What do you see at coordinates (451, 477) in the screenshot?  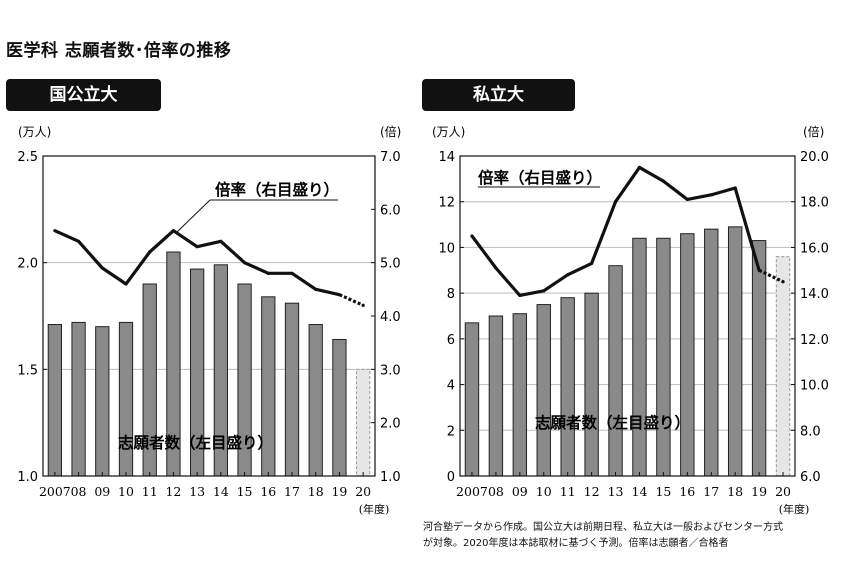 I see `left-tick-label-0: 0` at bounding box center [451, 477].